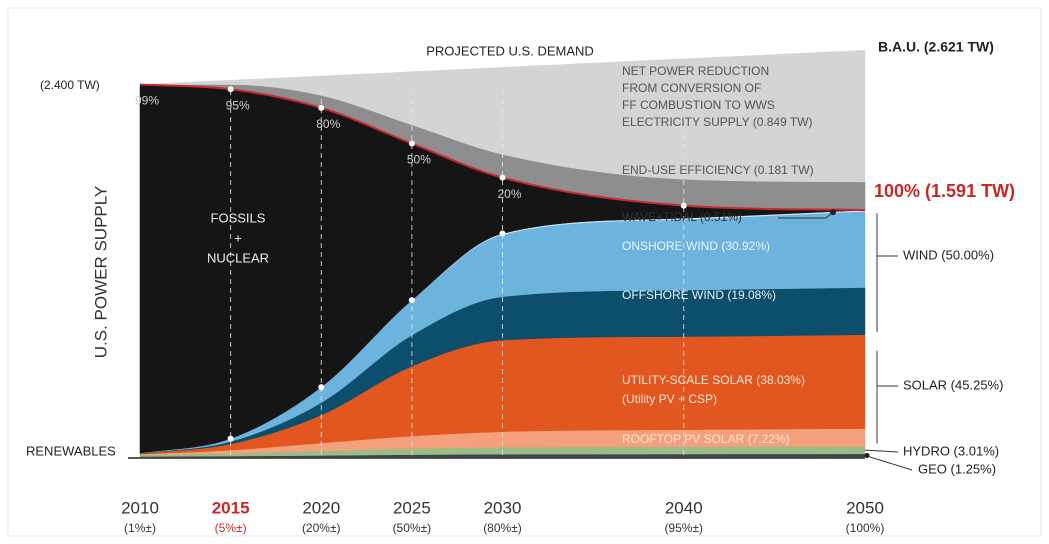  I want to click on series-label: (Utility PV + CSP), so click(669, 399).